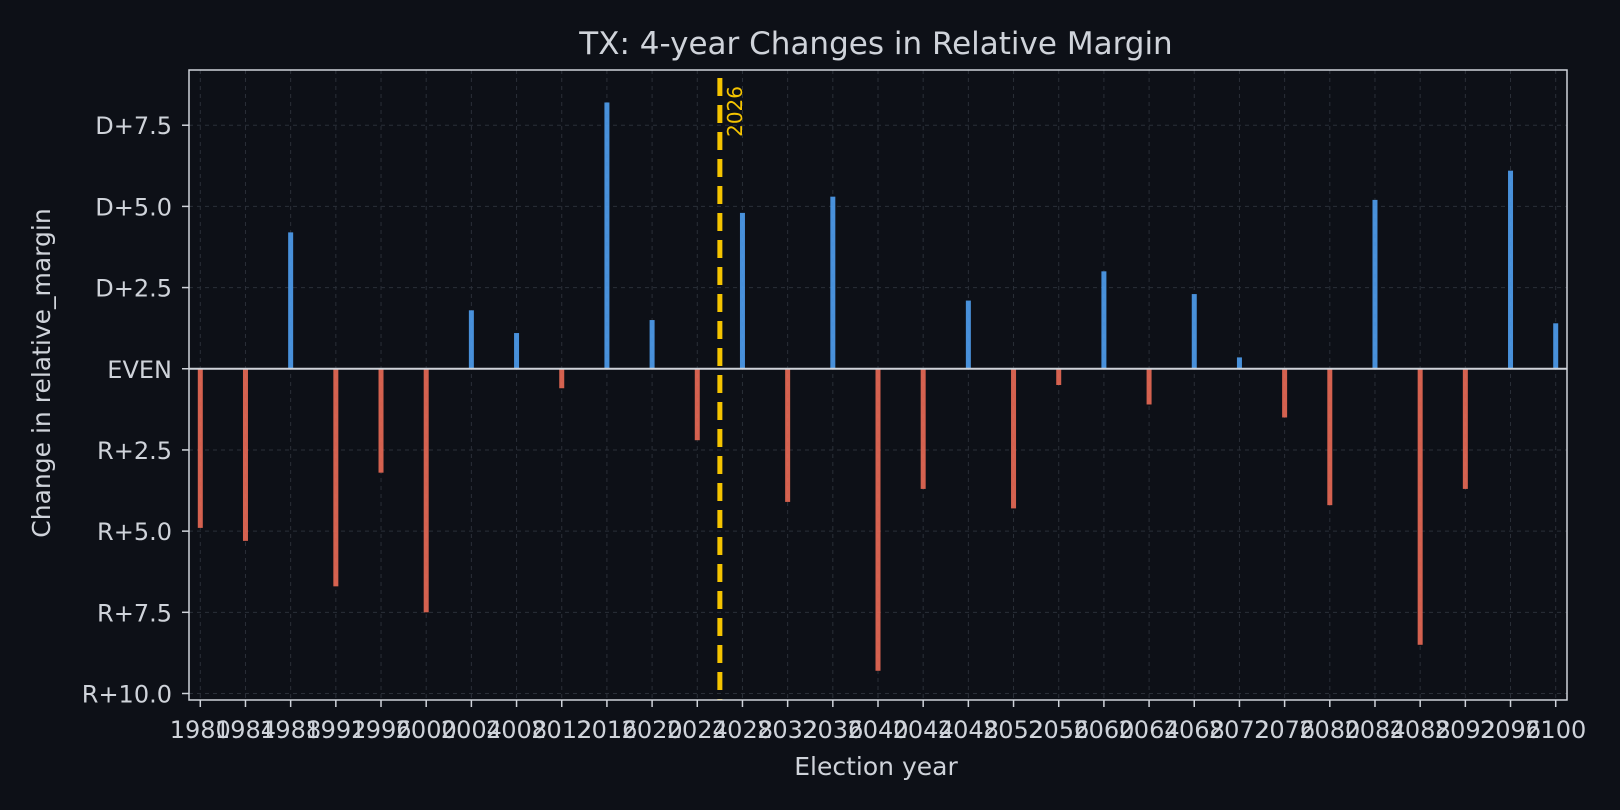 The image size is (1620, 810). What do you see at coordinates (787, 730) in the screenshot?
I see `x-tick-label: 2032` at bounding box center [787, 730].